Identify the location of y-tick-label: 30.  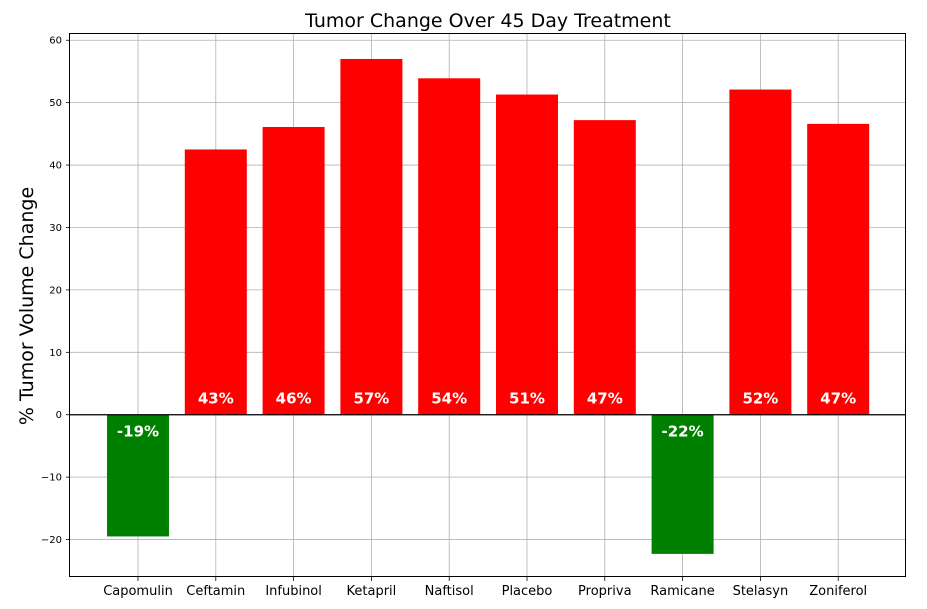
(55, 228).